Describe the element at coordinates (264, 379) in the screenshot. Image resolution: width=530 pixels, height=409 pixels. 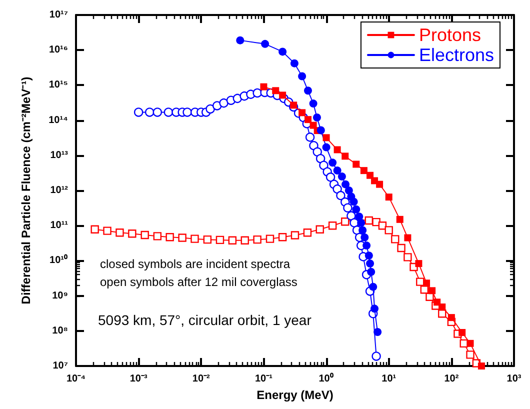
I see `x-tick-label: 10⁻¹` at that location.